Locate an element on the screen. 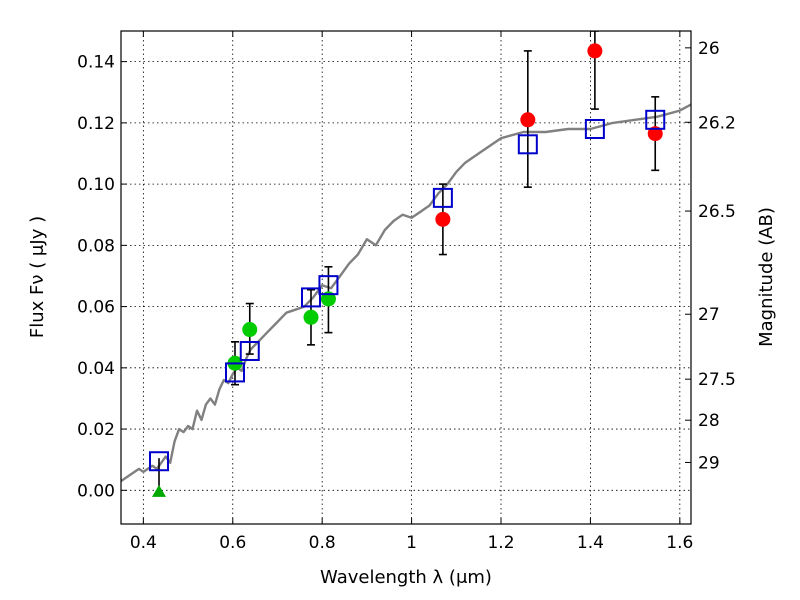 Image resolution: width=800 pixels, height=600 pixels. mag-tick-label: 29 is located at coordinates (709, 463).